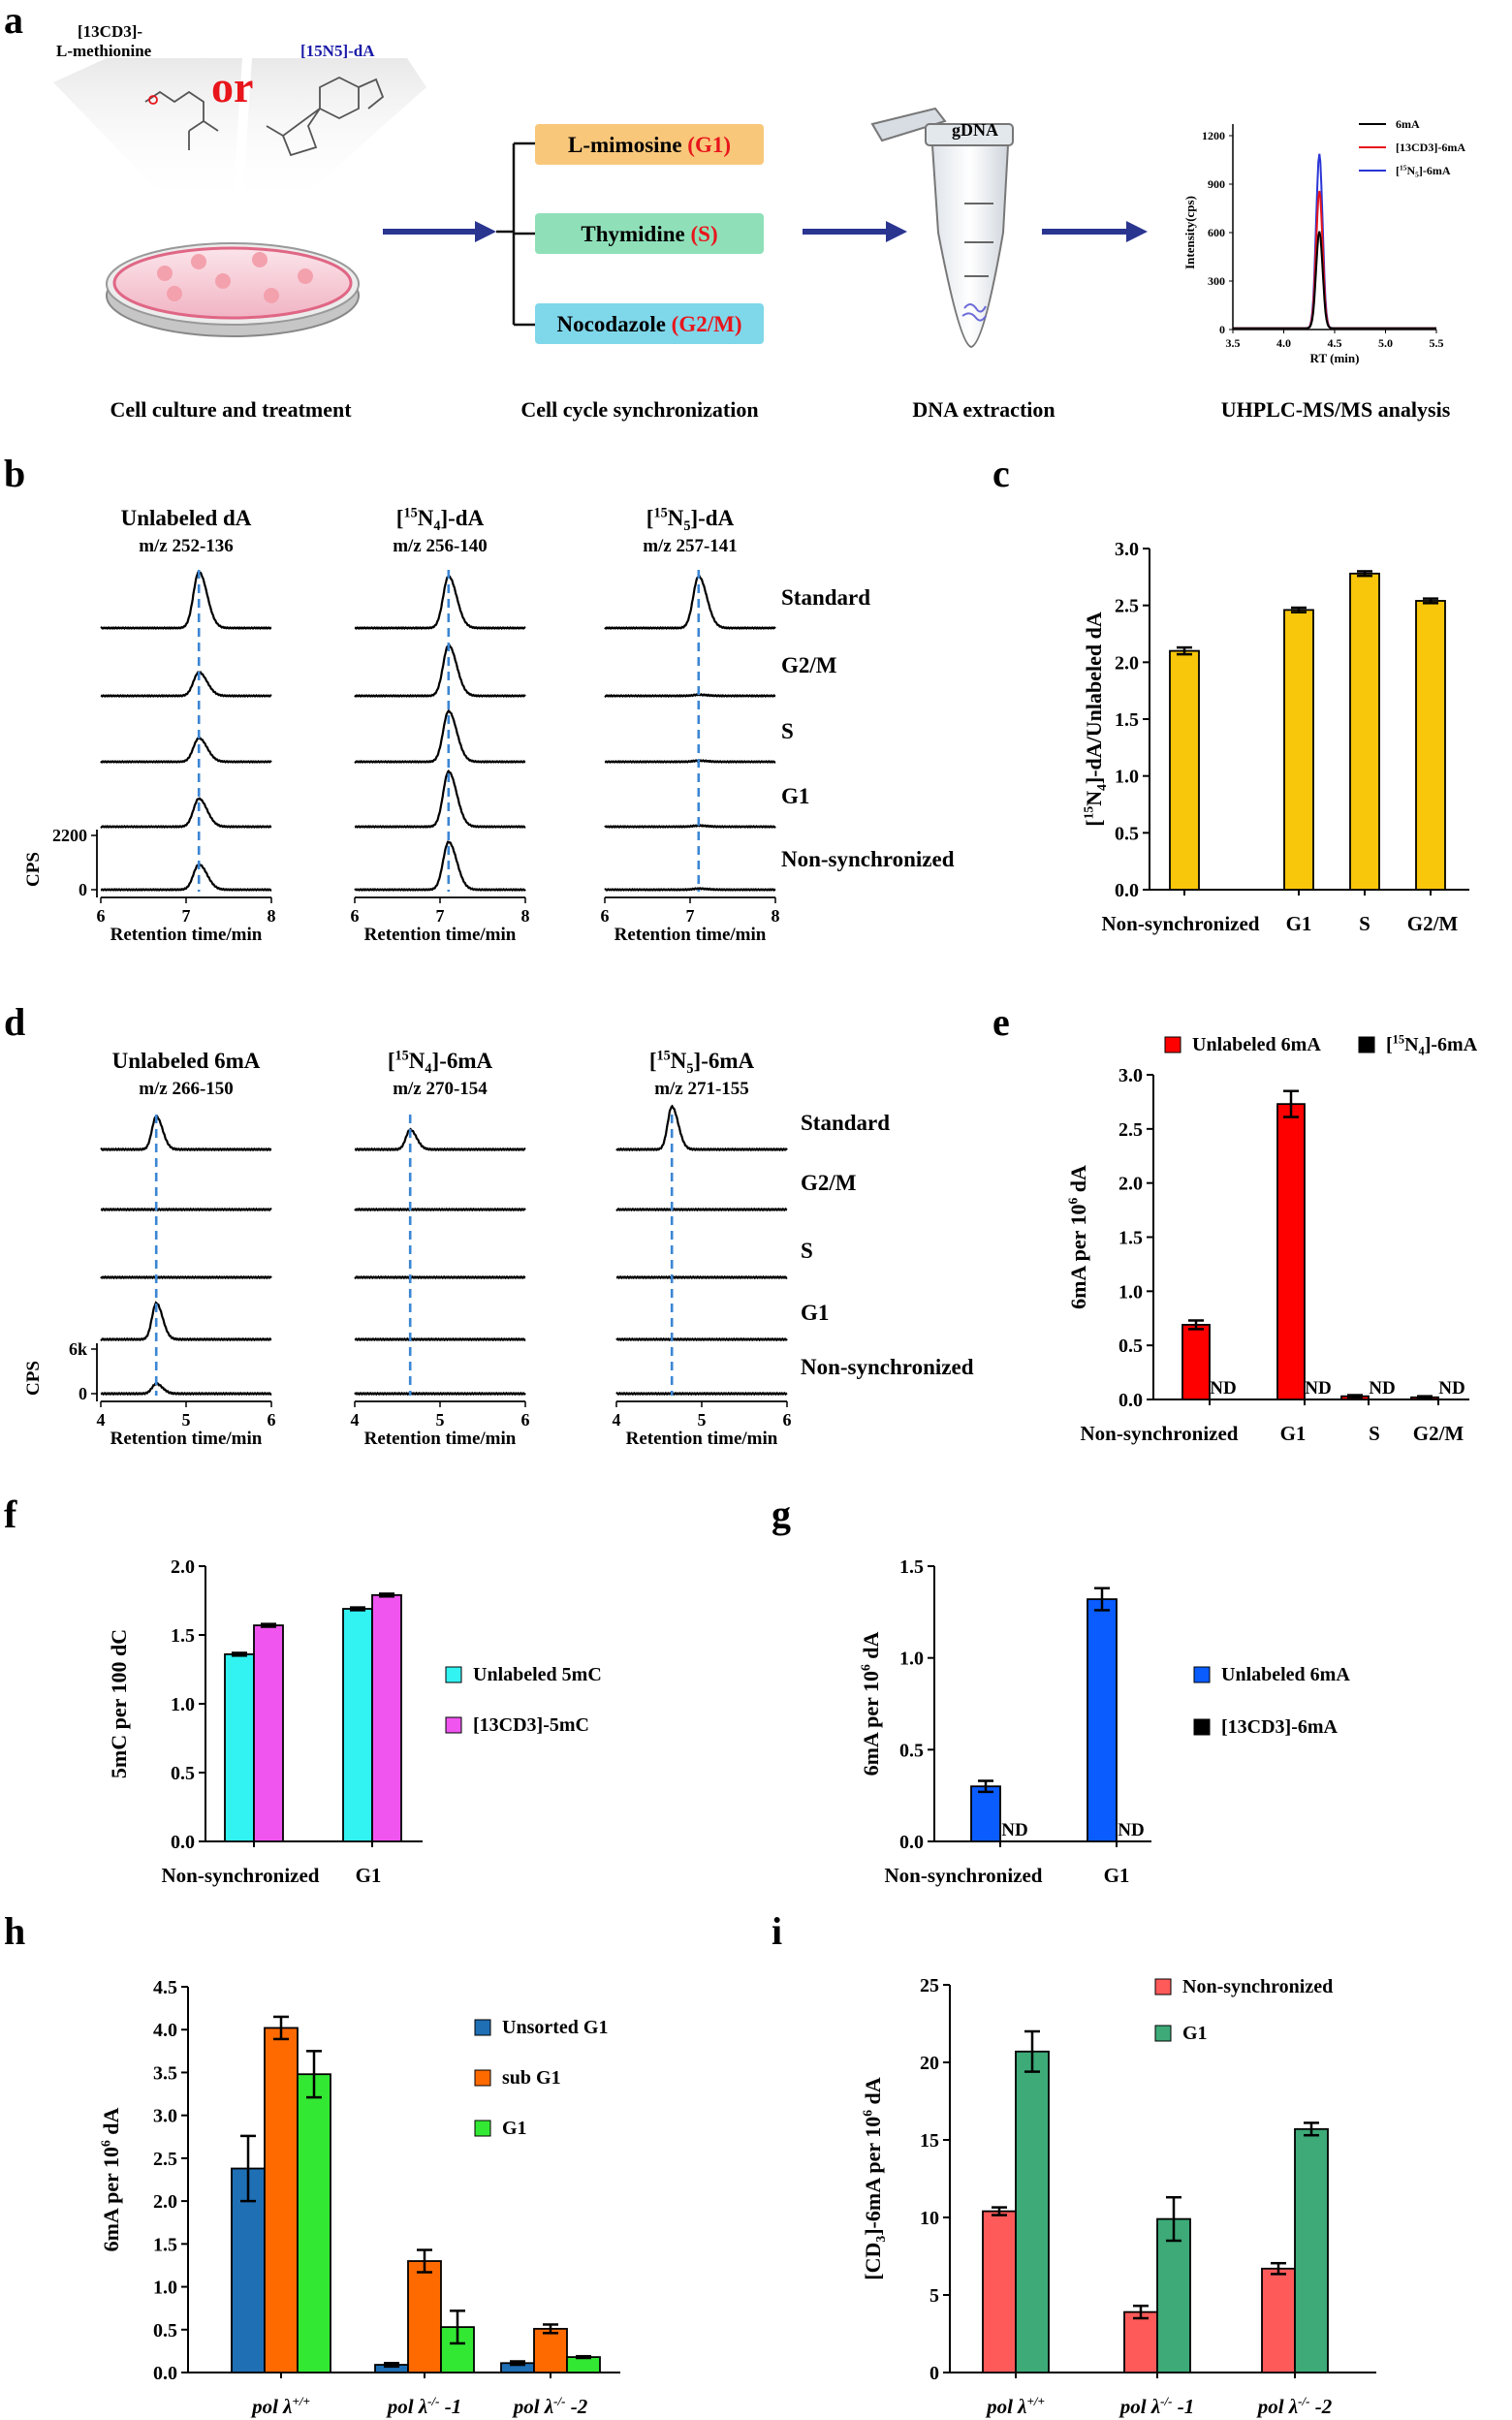  What do you see at coordinates (187, 1089) in the screenshot?
I see `chrom-mz: m/z 266-150` at bounding box center [187, 1089].